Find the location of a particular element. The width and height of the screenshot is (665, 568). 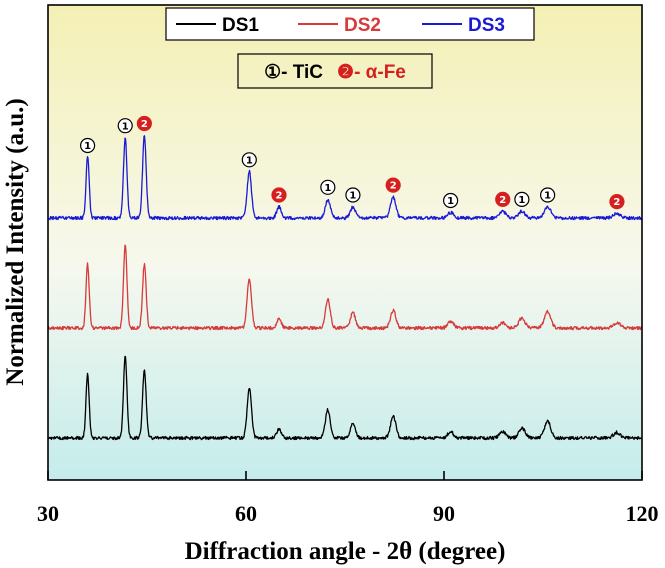

fe-legend-label: - α-Fe is located at coordinates (380, 72).